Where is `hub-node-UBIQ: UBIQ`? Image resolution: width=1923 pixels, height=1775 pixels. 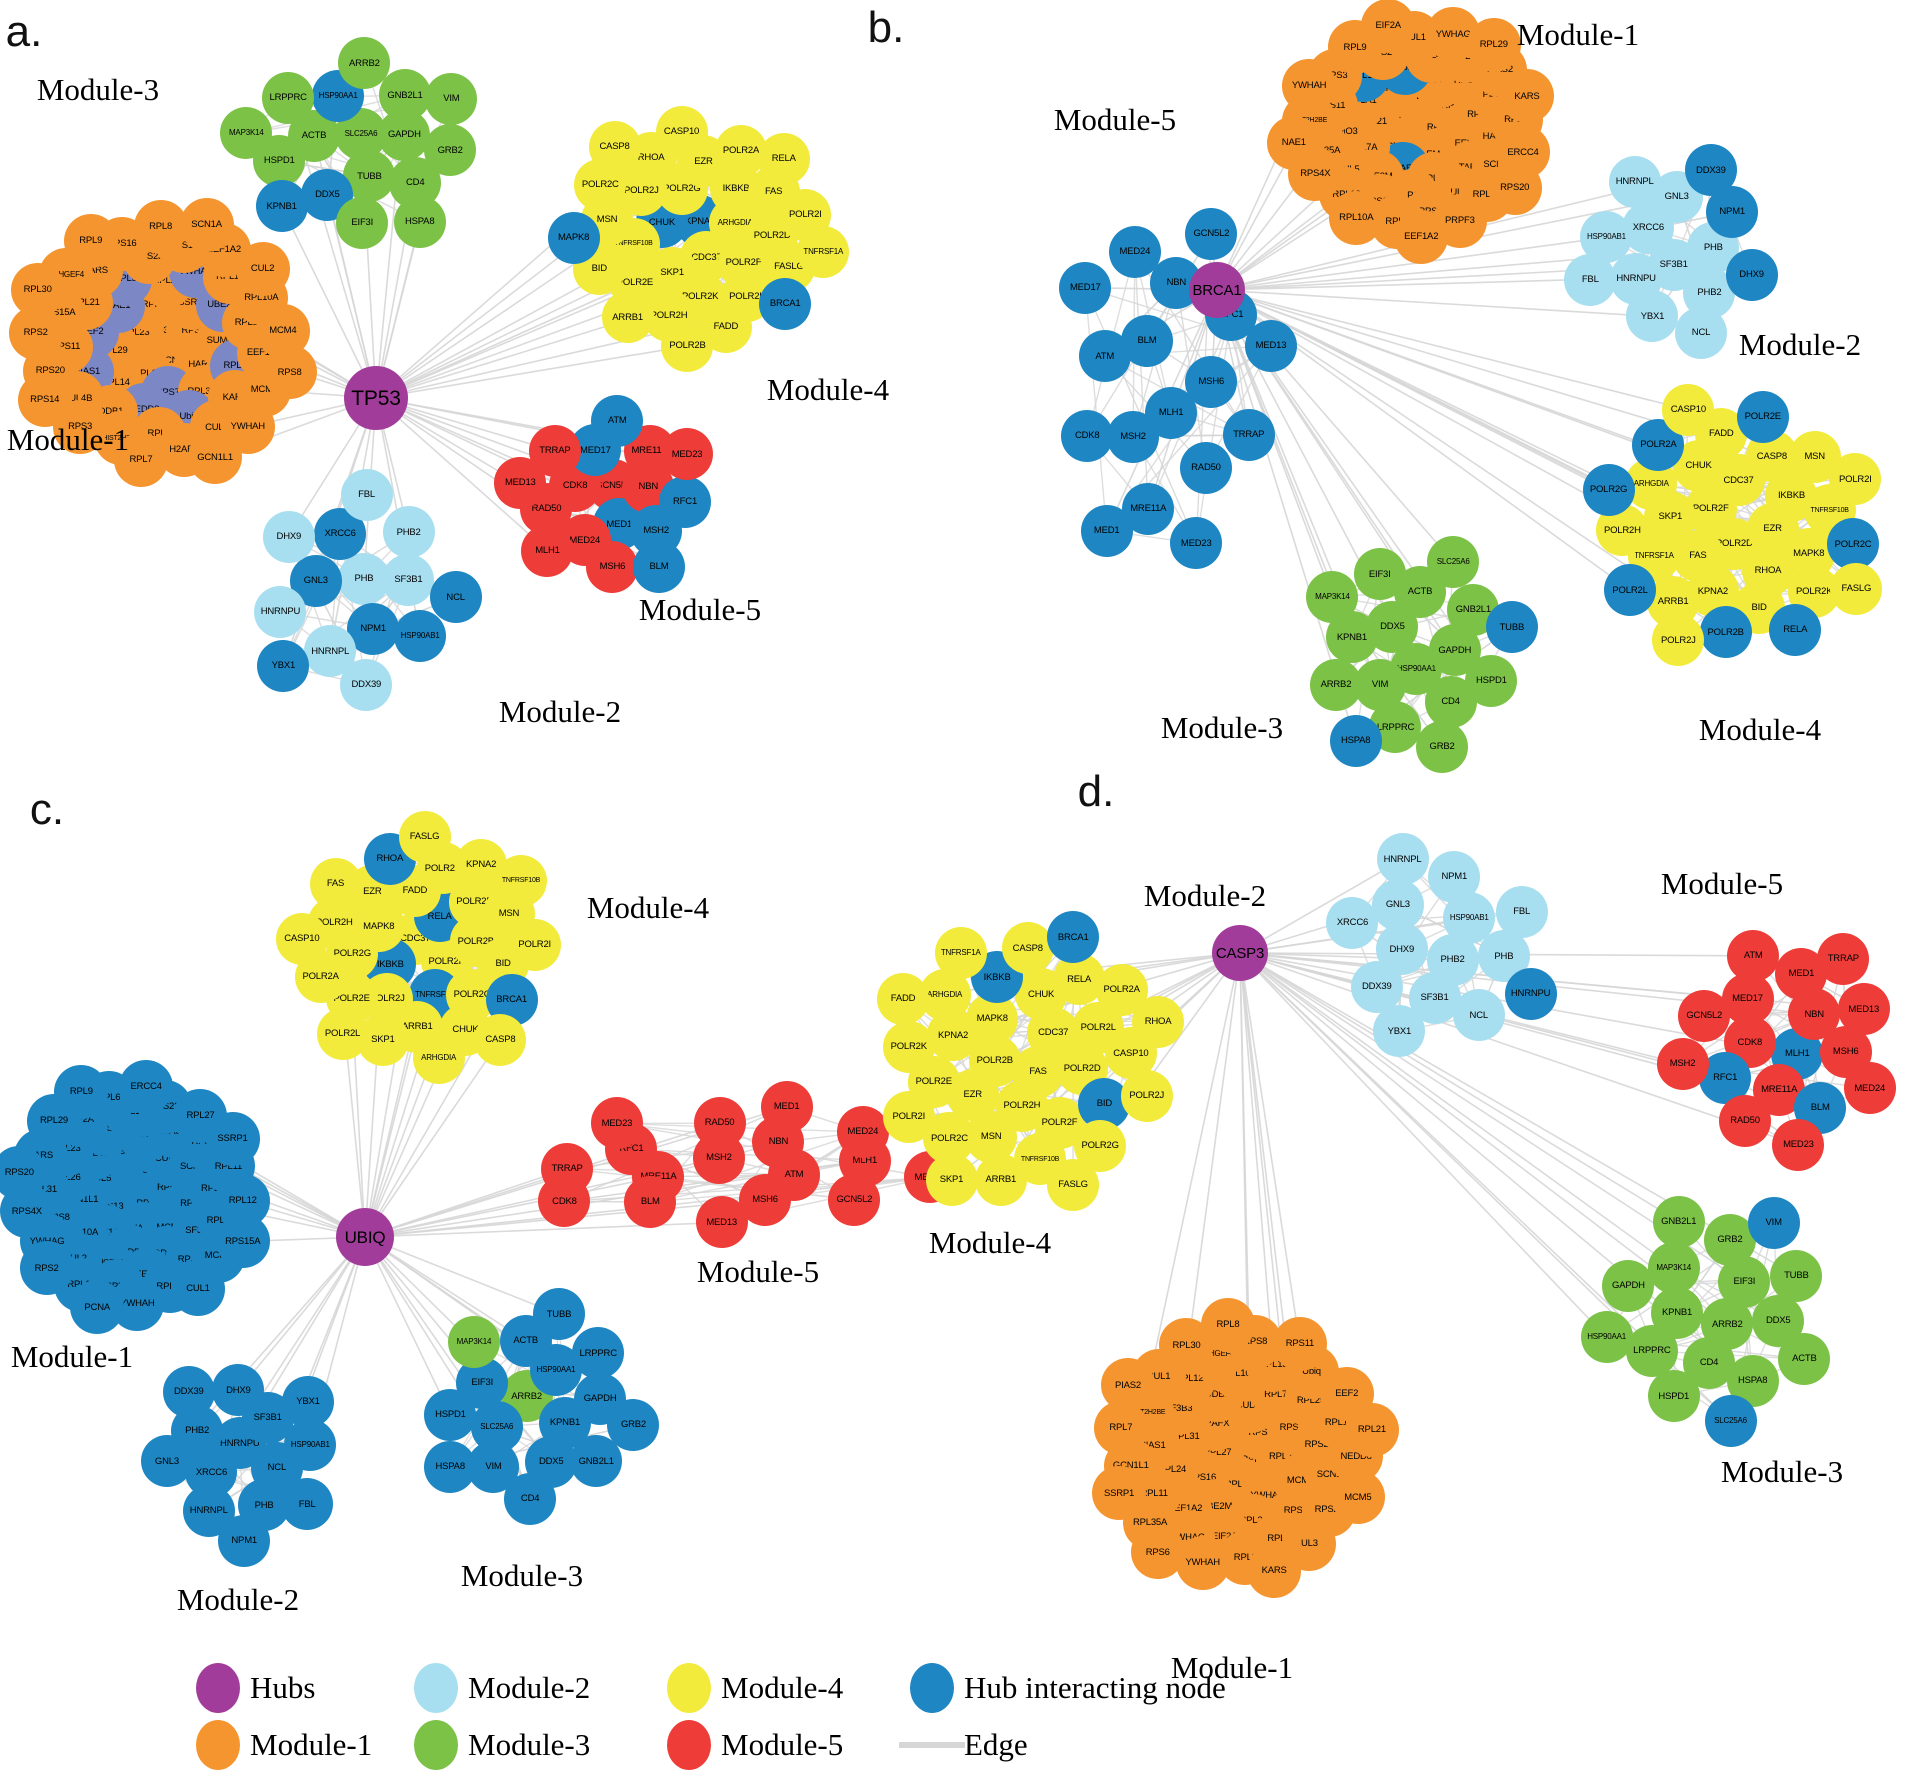
hub-node-UBIQ: UBIQ is located at coordinates (365, 1237).